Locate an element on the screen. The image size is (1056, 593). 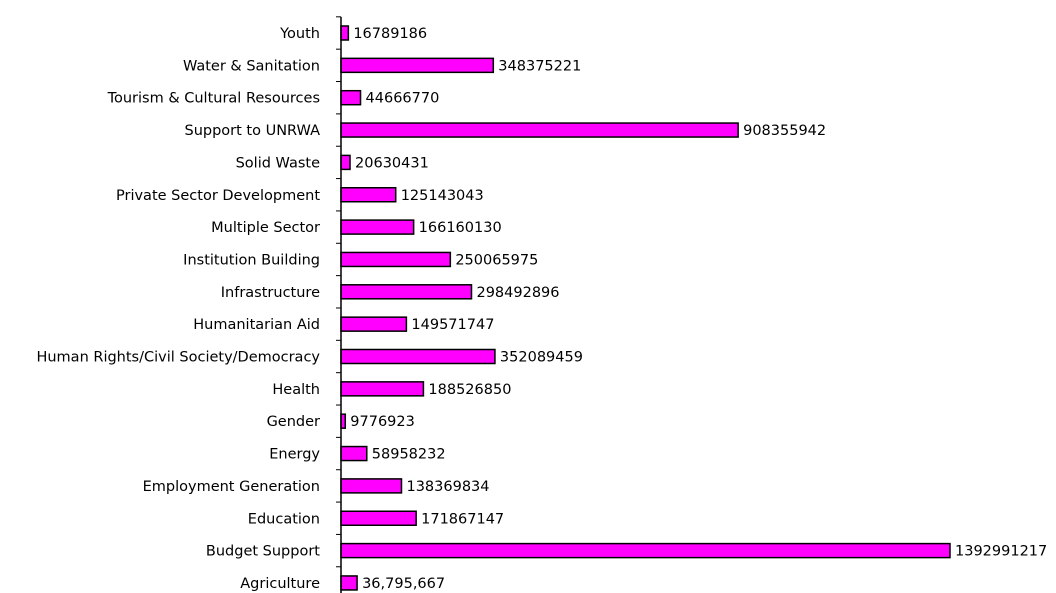
category-label: Youth is located at coordinates (299, 34).